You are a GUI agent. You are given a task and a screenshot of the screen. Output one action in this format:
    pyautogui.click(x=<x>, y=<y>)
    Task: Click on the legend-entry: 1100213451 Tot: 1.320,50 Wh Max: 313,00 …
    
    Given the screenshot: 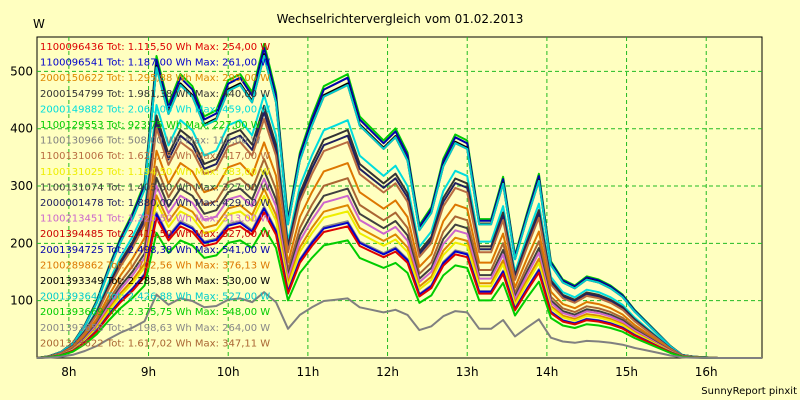 What is the action you would take?
    pyautogui.click(x=155, y=219)
    